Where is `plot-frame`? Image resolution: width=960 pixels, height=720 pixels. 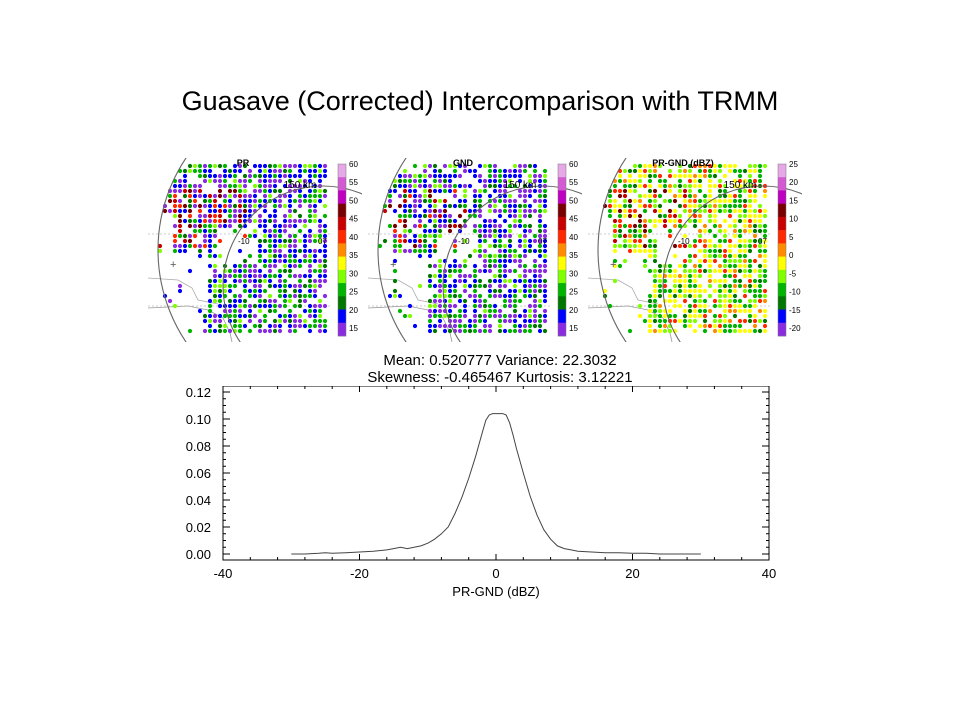 plot-frame is located at coordinates (496, 473).